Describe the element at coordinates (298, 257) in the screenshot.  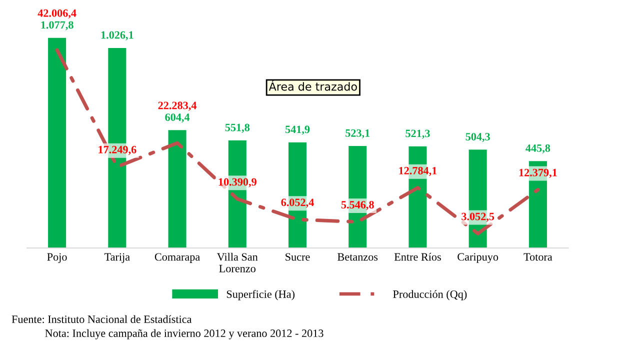
I see `x-tick-label: Sucre` at that location.